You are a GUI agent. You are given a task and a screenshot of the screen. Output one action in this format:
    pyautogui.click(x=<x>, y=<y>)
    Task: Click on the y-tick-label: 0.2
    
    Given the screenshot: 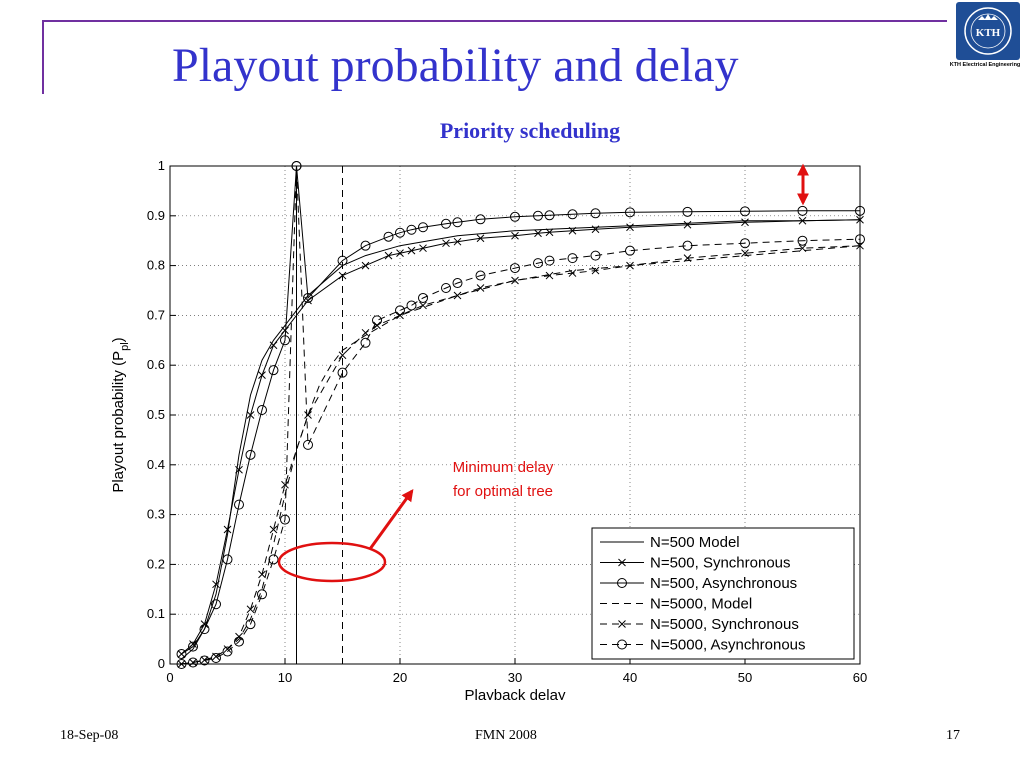 What is the action you would take?
    pyautogui.click(x=156, y=563)
    